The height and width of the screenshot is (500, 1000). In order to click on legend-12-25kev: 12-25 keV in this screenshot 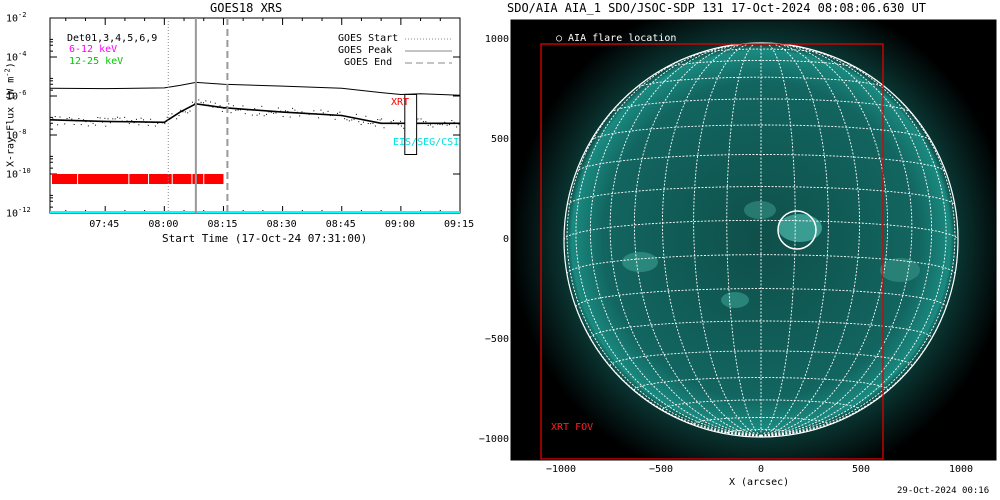, I will do `click(96, 61)`.